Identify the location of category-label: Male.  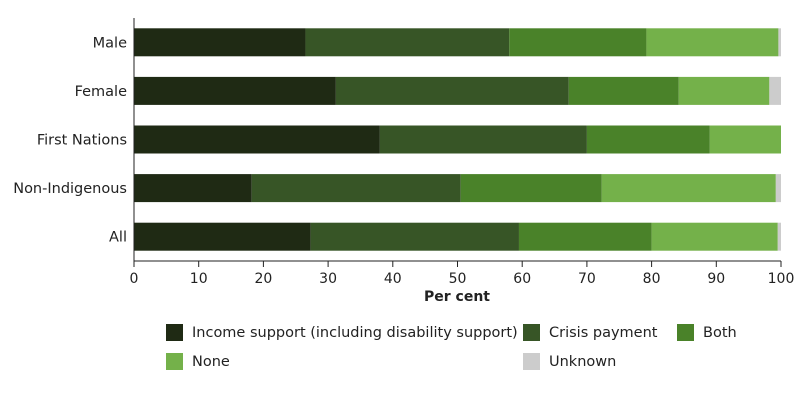
(110, 43).